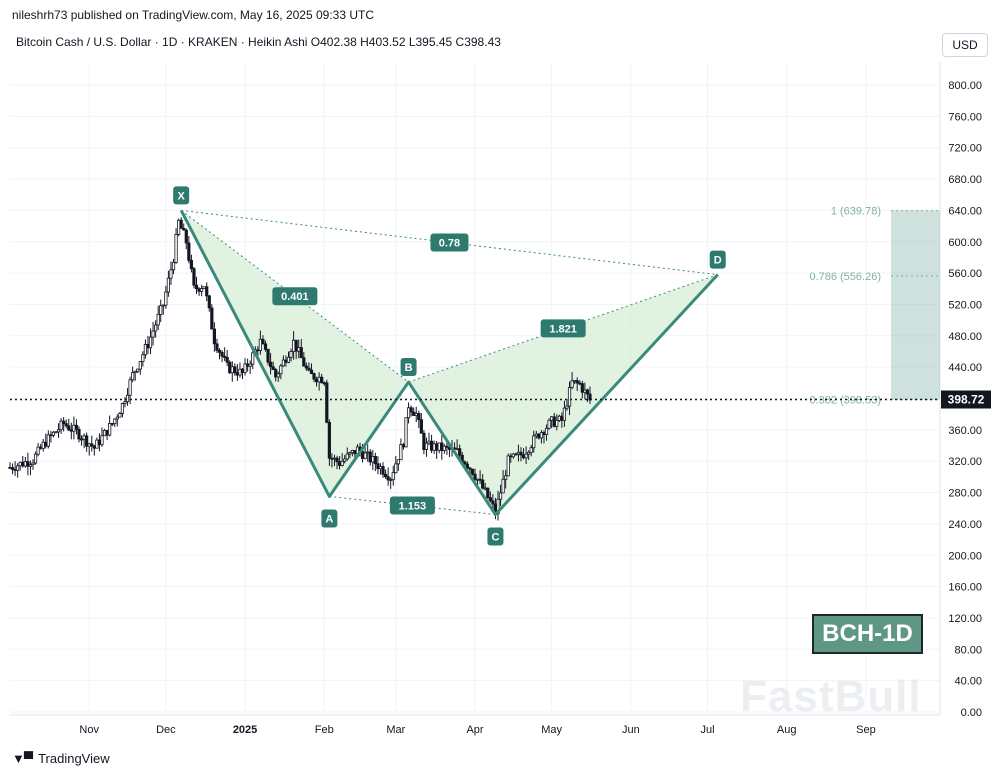 The width and height of the screenshot is (1003, 778). Describe the element at coordinates (965, 117) in the screenshot. I see `y-tick-label: 760.00` at that location.